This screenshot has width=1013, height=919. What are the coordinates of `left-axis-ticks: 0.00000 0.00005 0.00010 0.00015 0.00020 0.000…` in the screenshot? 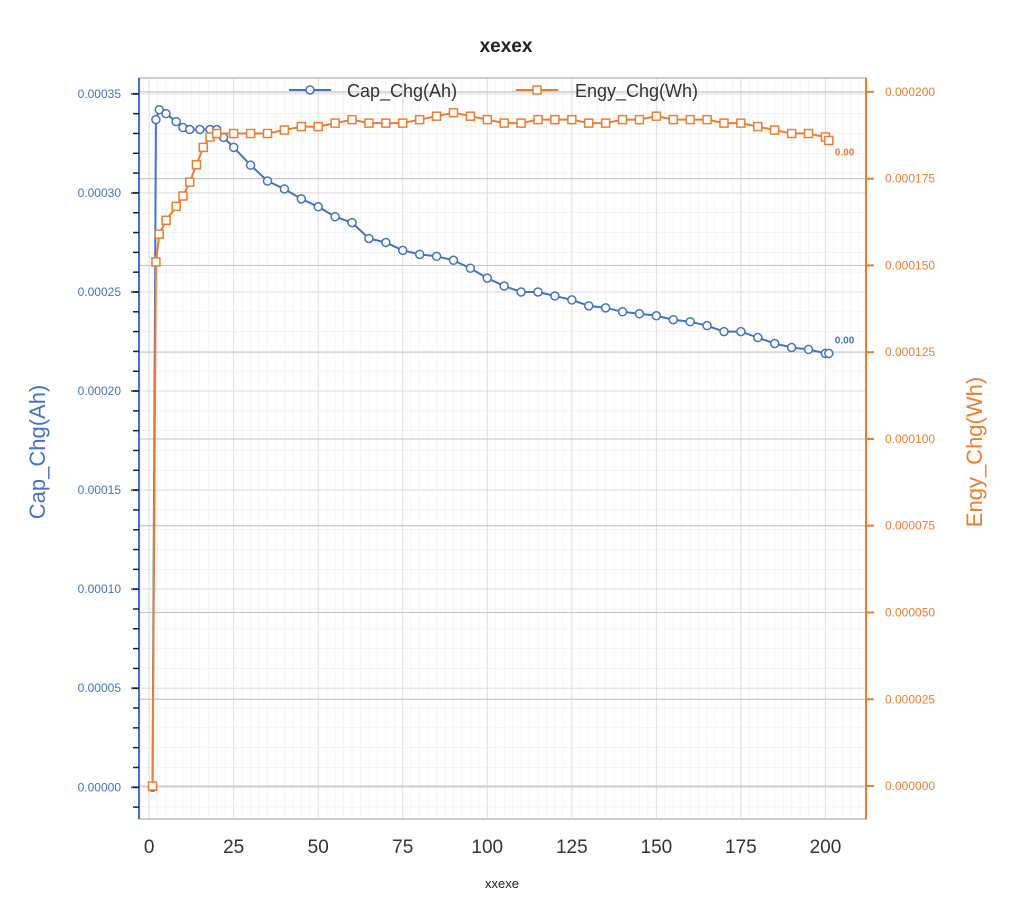 It's located at (108, 447).